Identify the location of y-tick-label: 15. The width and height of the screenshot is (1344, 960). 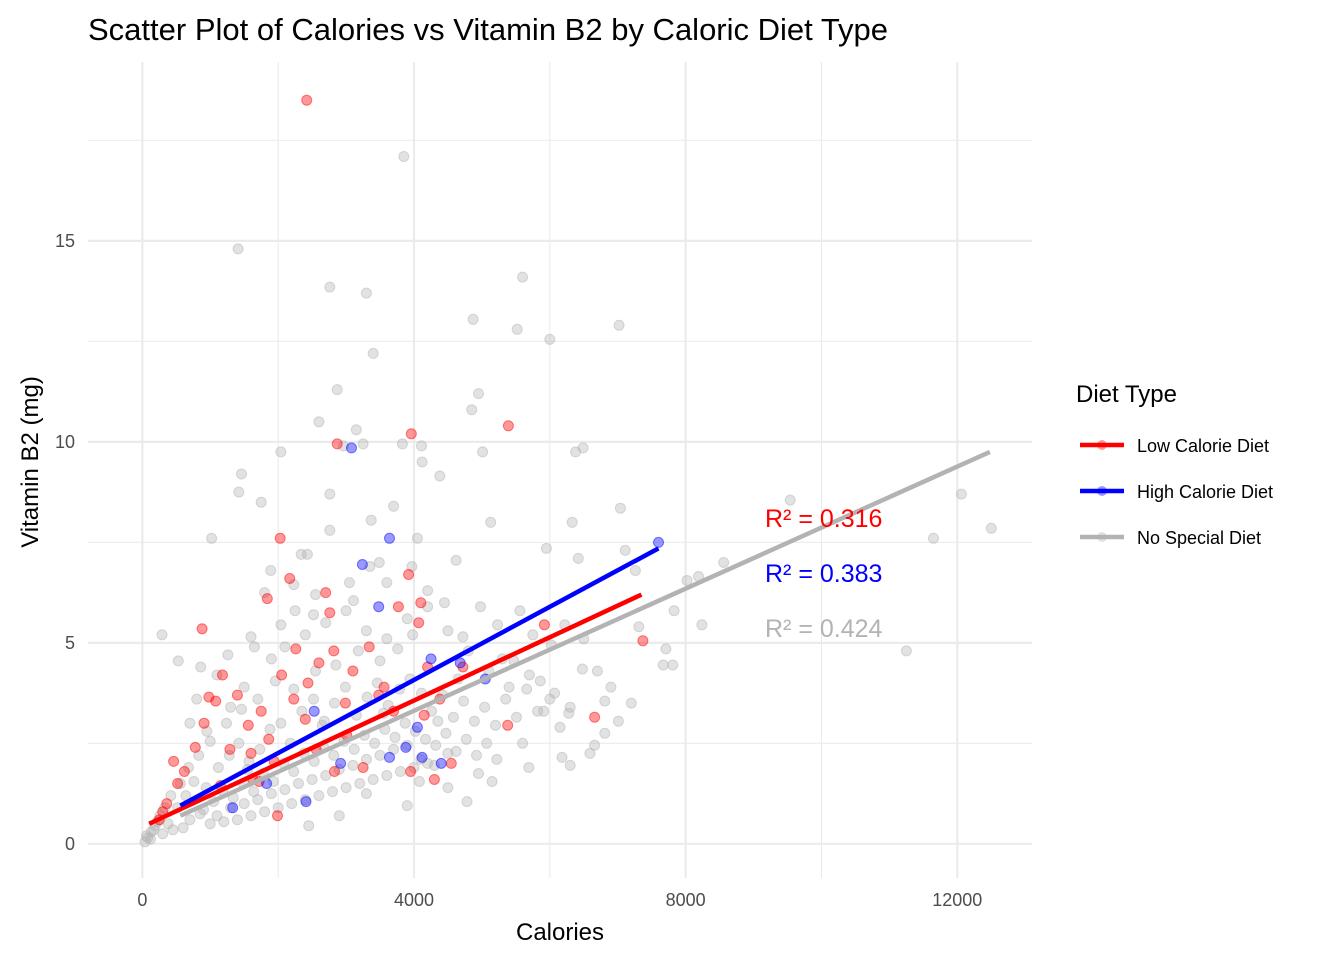
(65, 241).